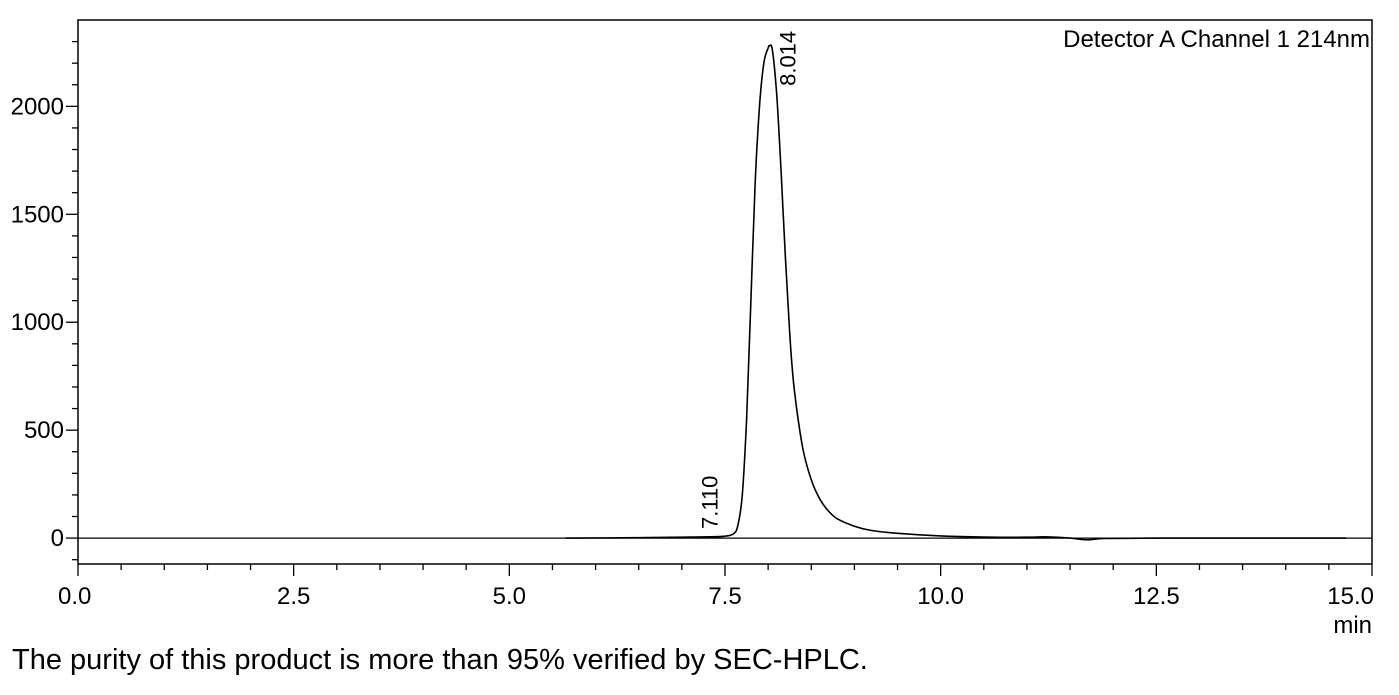 This screenshot has width=1399, height=695. Describe the element at coordinates (44, 300) in the screenshot. I see `y-axis-ticks: 0 500 1000 1500 2000` at that location.